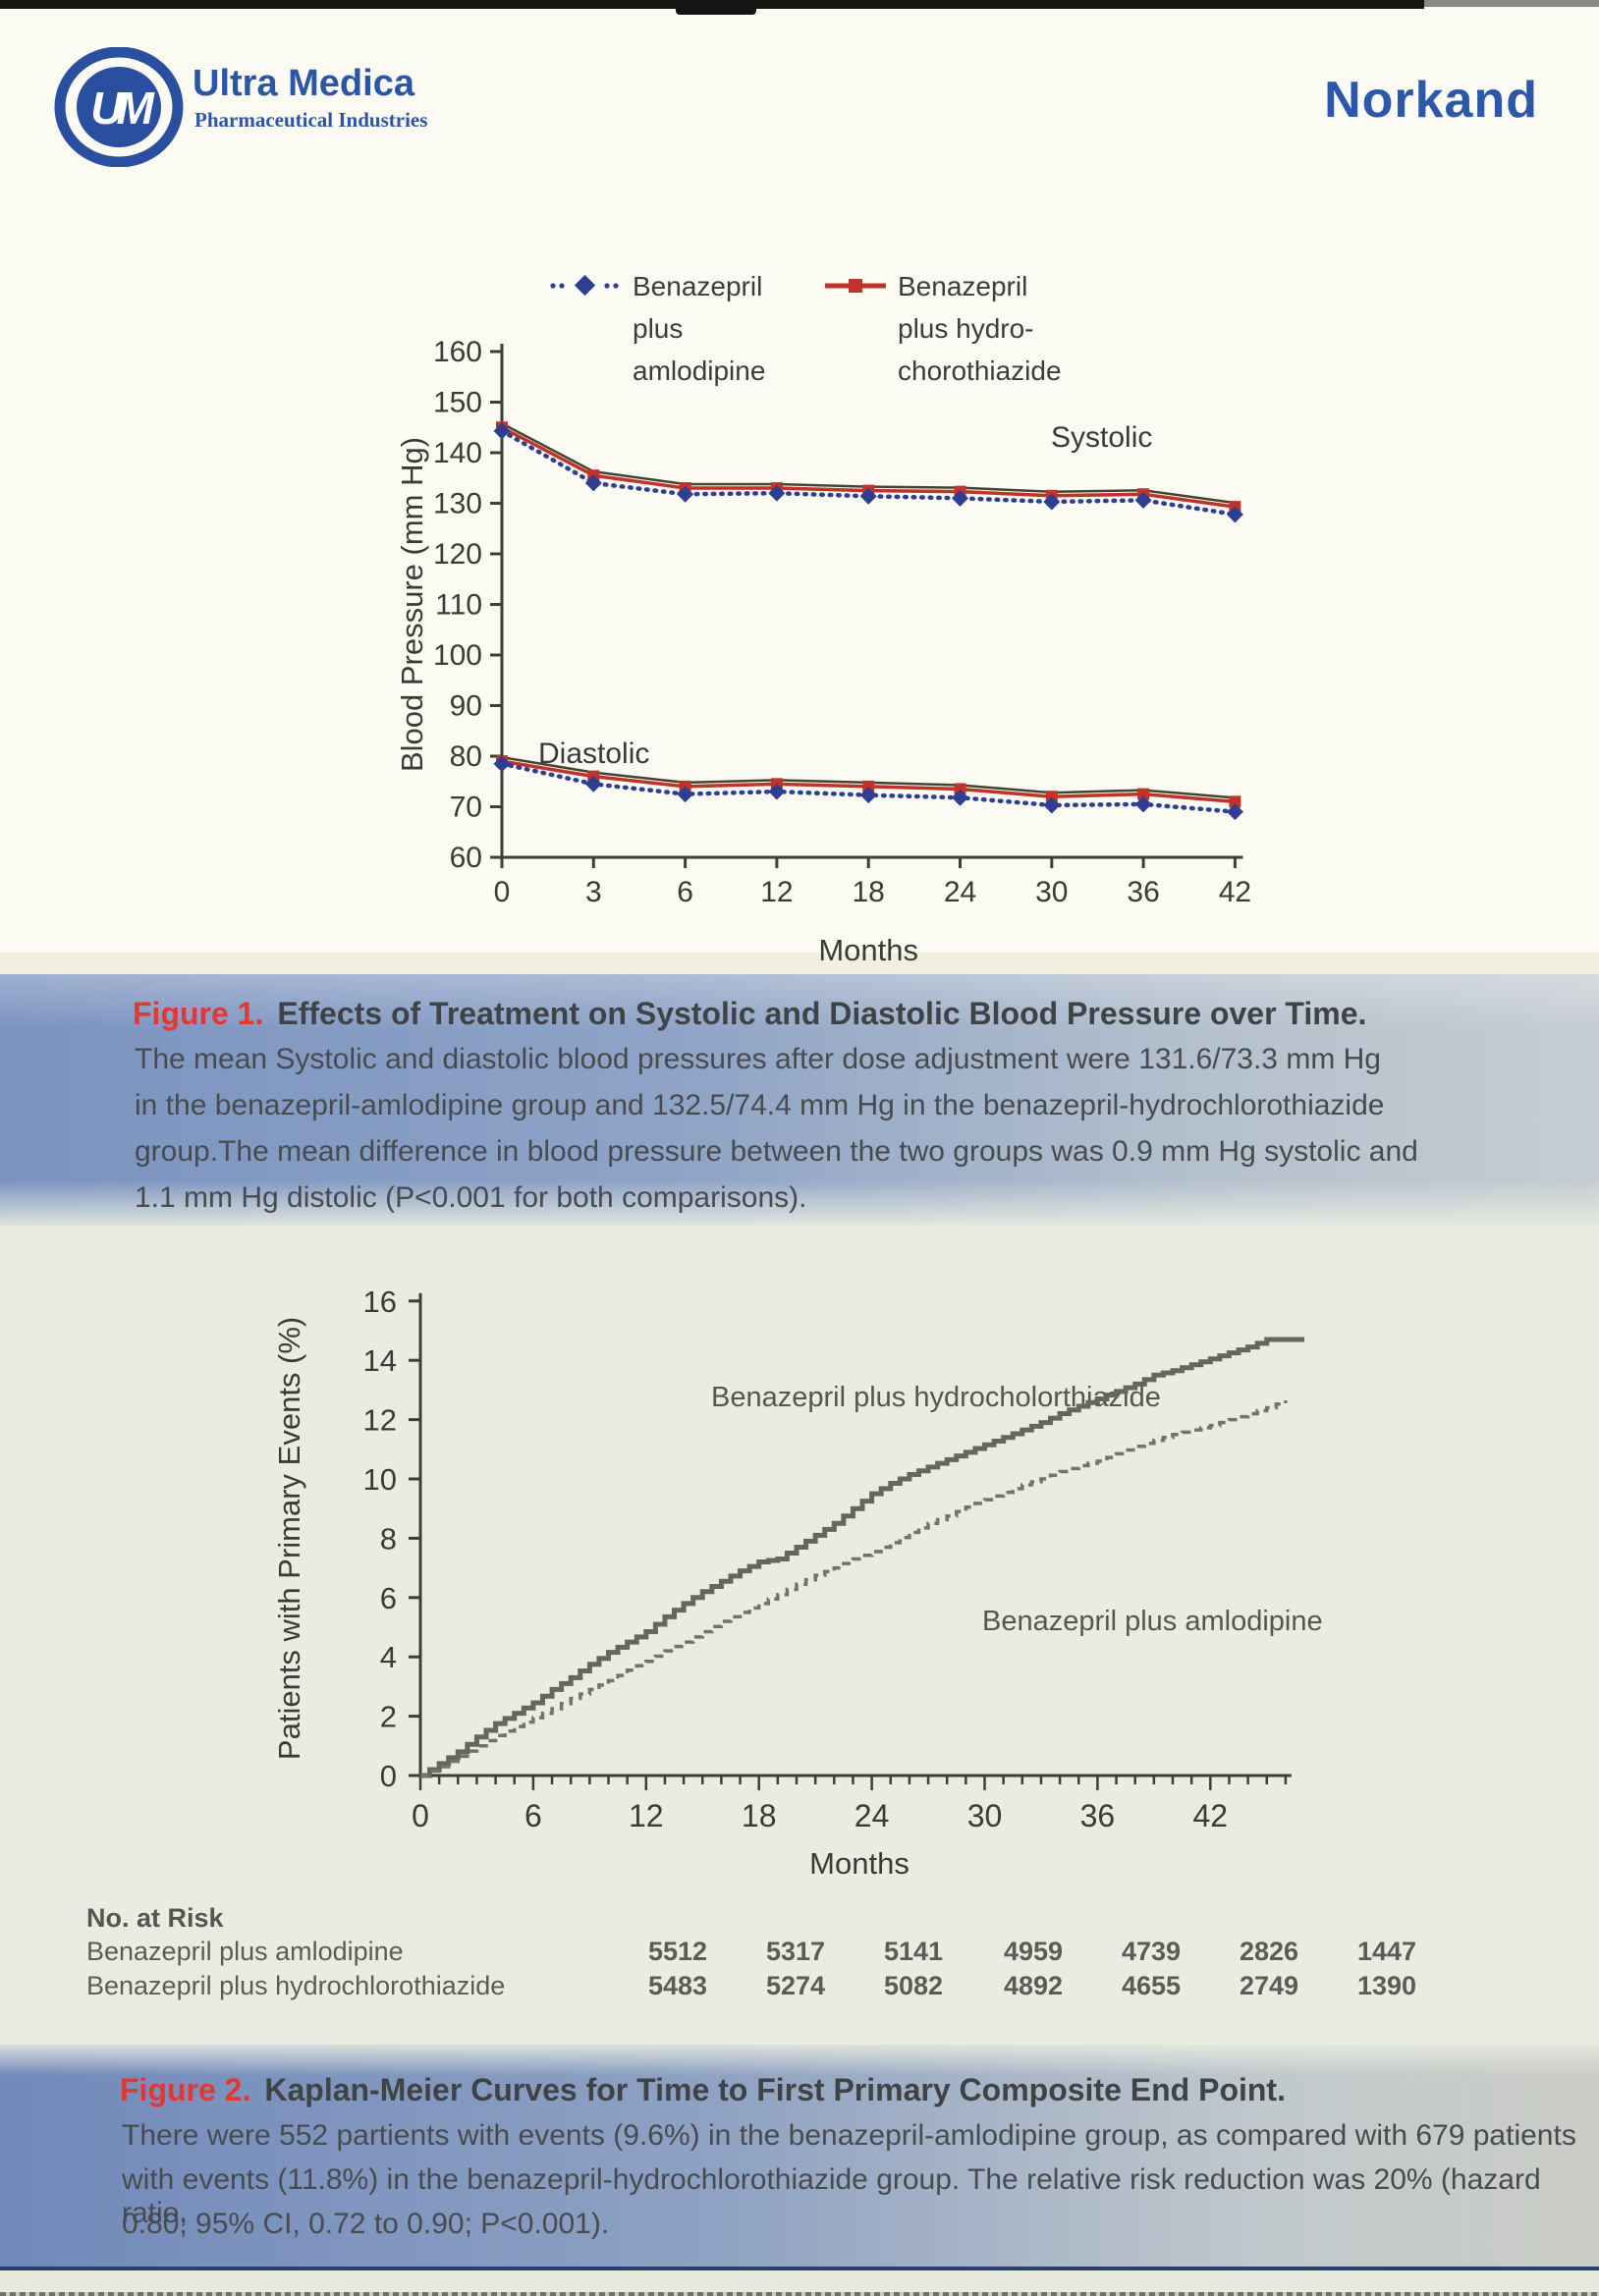 The width and height of the screenshot is (1599, 2296). Describe the element at coordinates (1033, 1985) in the screenshot. I see `risk-value: 4892` at that location.